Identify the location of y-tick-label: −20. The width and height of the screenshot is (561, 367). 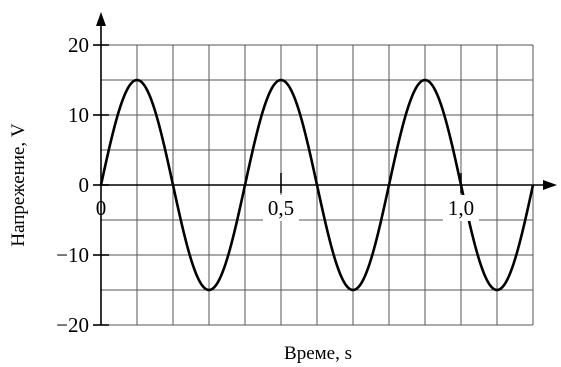
(72, 325).